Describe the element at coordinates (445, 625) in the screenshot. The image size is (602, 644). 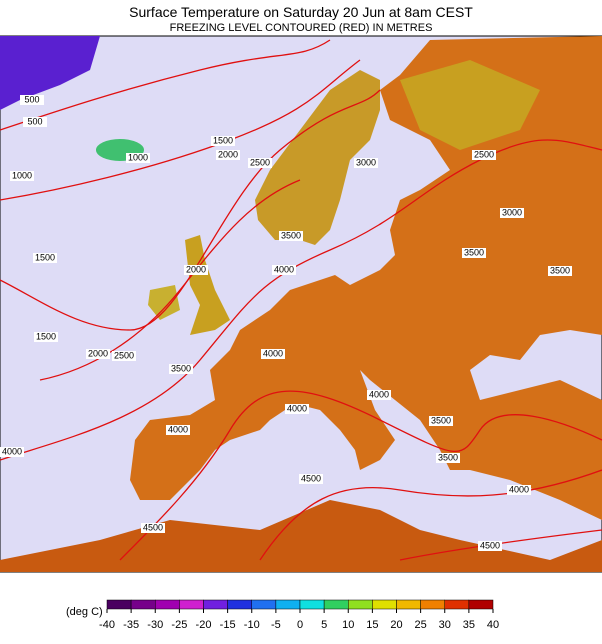
I see `tick-label: 30` at that location.